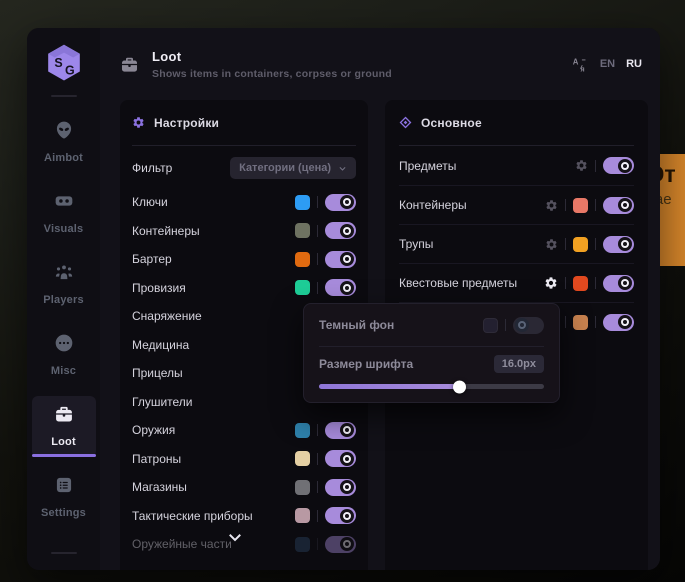 Image resolution: width=685 pixels, height=582 pixels. Describe the element at coordinates (152, 259) in the screenshot. I see `category-label: Бартер` at that location.